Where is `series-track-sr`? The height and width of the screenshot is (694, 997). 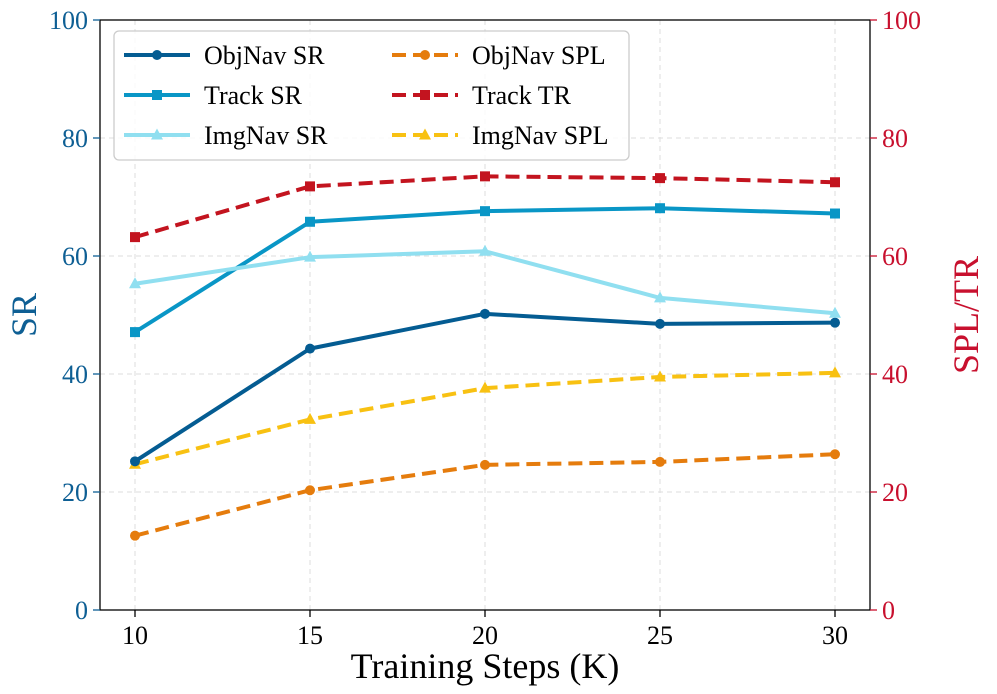 series-track-sr is located at coordinates (485, 270).